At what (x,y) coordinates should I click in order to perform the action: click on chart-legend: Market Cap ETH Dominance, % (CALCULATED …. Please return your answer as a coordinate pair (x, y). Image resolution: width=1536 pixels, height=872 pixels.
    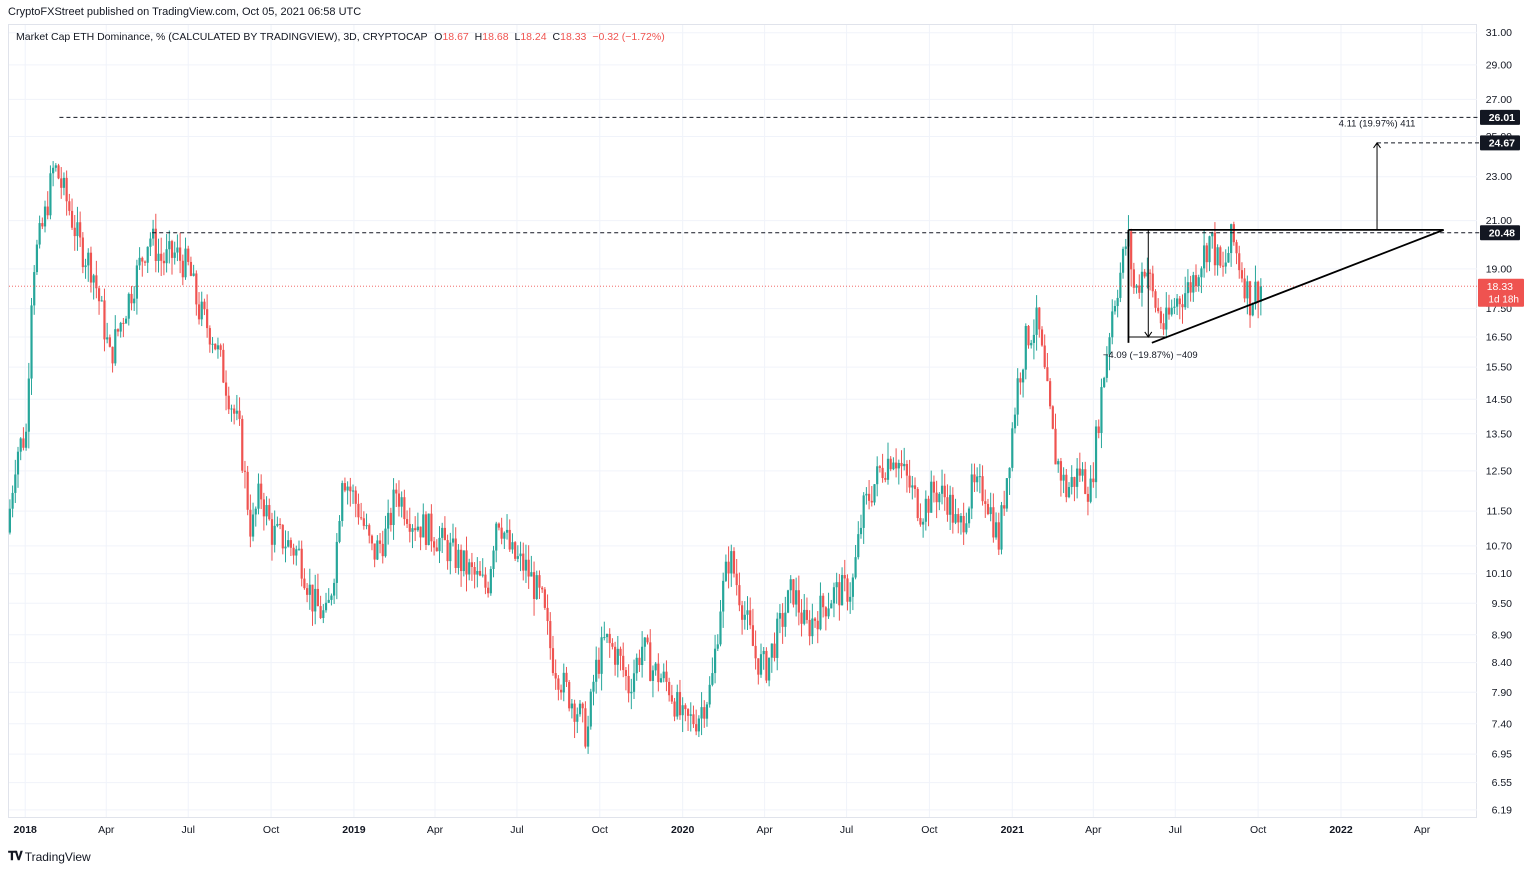
    Looking at the image, I should click on (342, 37).